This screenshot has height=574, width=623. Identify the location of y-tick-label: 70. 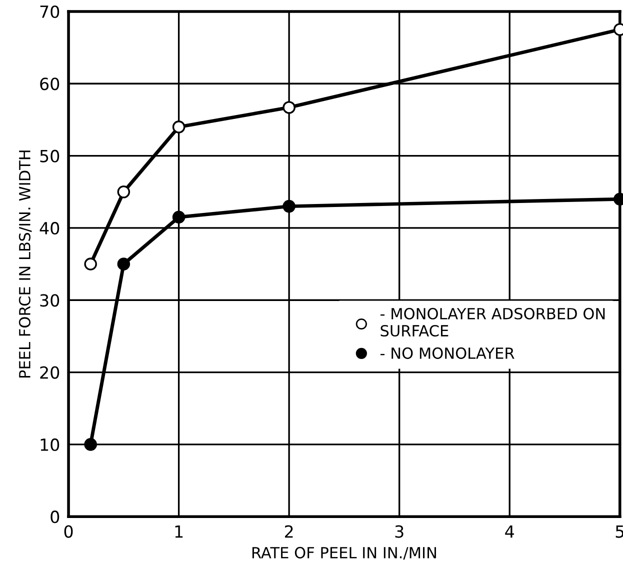
(50, 11).